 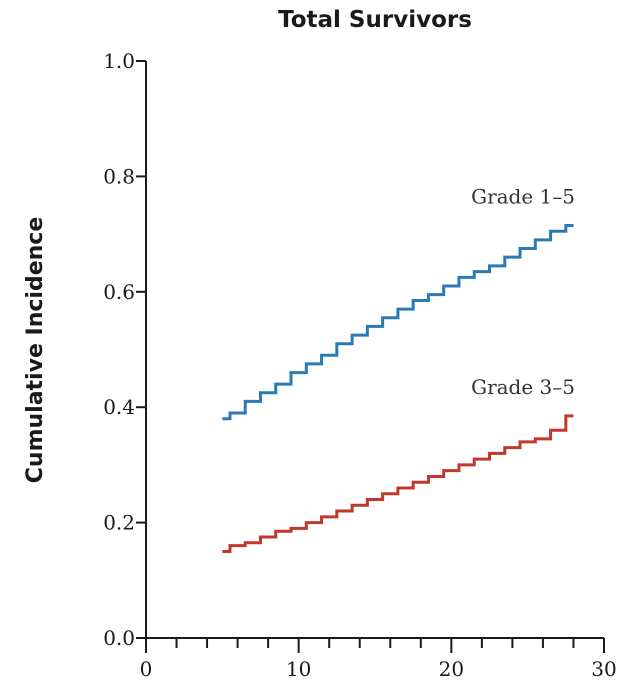 I want to click on series-label: Grade 3–5, so click(x=523, y=387).